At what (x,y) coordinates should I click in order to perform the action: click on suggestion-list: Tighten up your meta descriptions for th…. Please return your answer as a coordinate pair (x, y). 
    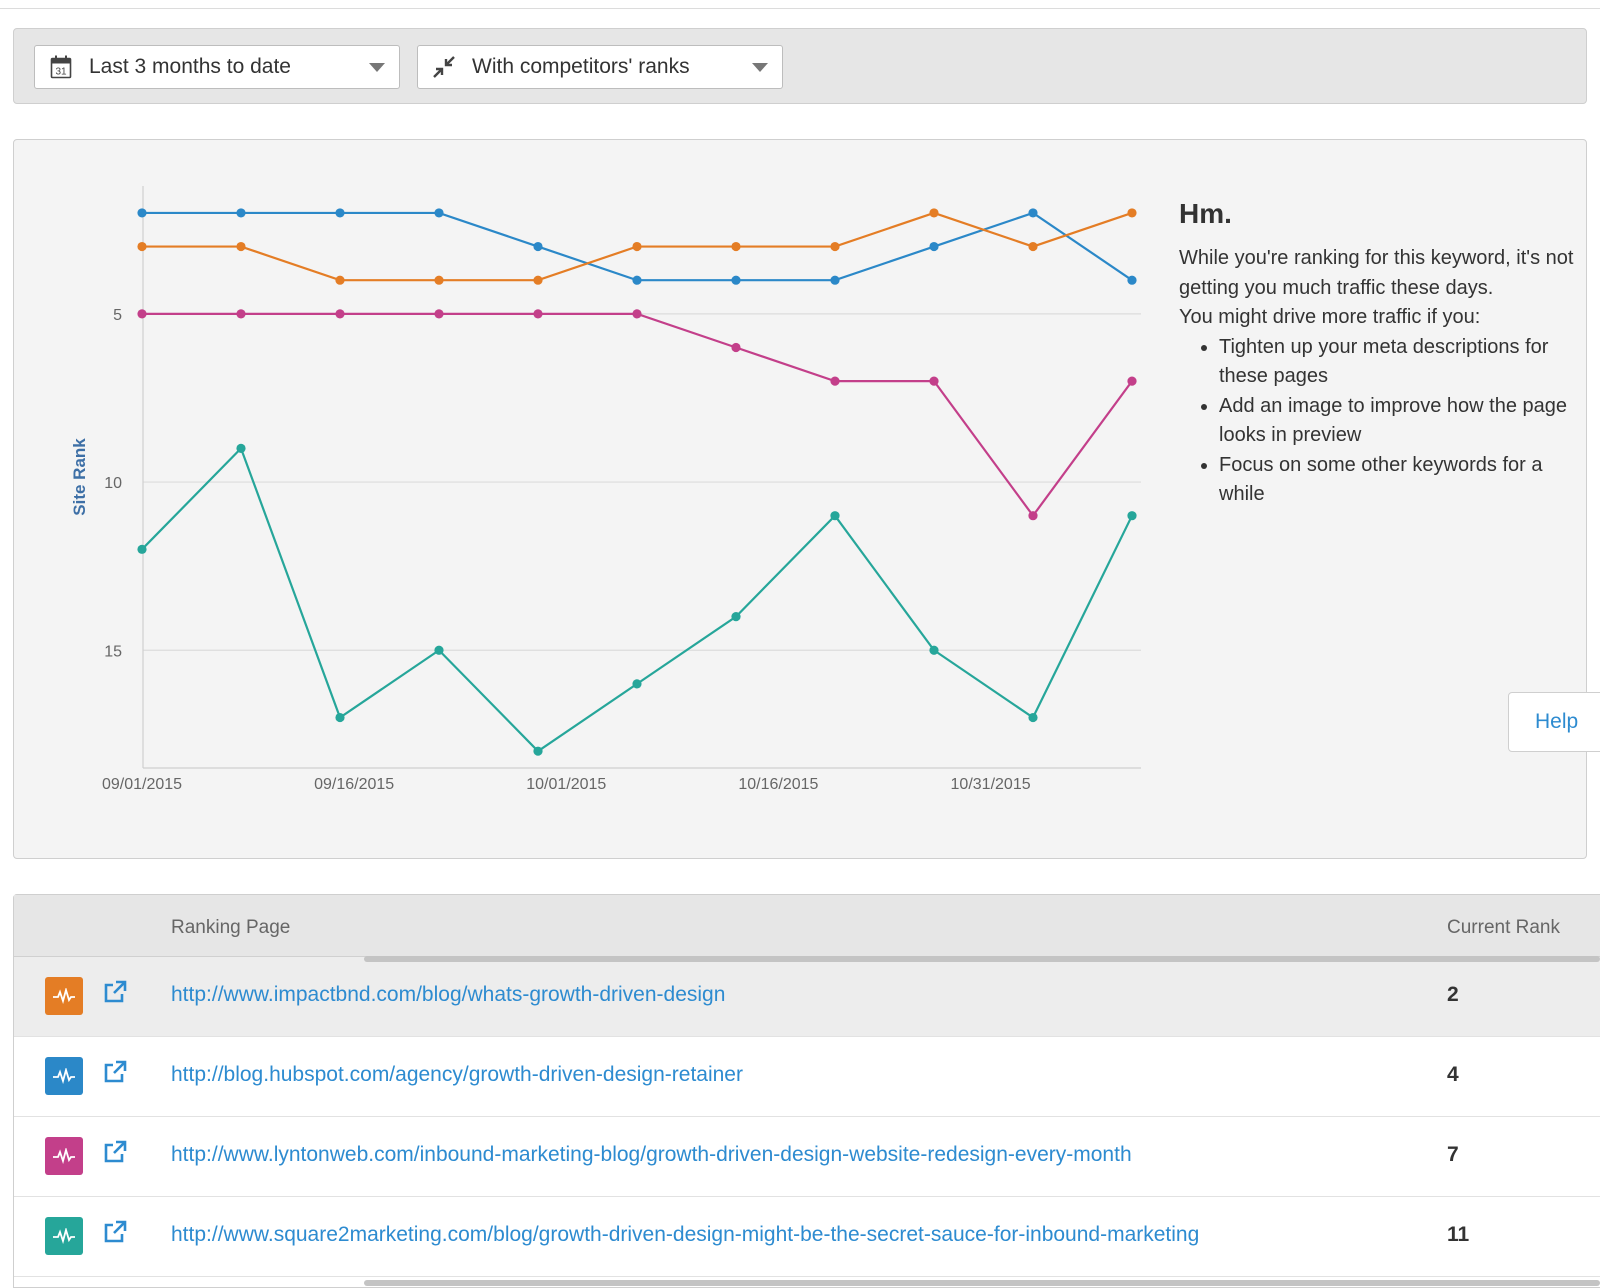
    Looking at the image, I should click on (1379, 421).